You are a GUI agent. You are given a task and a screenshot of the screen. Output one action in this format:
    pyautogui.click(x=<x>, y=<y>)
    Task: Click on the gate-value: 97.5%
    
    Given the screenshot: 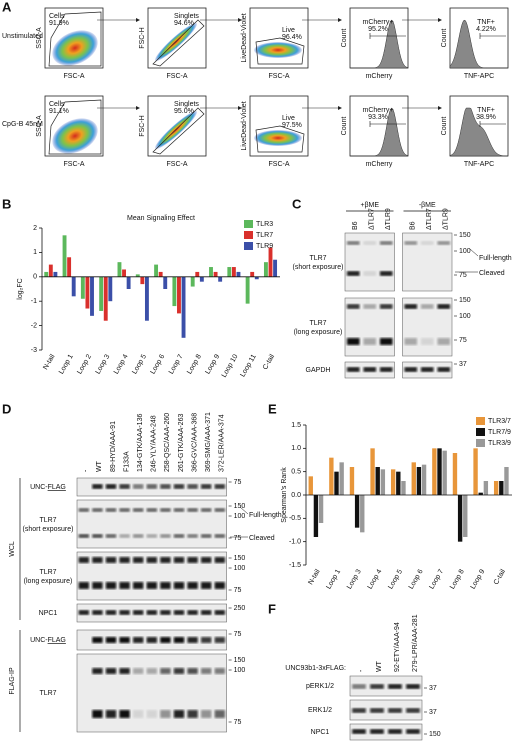 What is the action you would take?
    pyautogui.click(x=292, y=125)
    